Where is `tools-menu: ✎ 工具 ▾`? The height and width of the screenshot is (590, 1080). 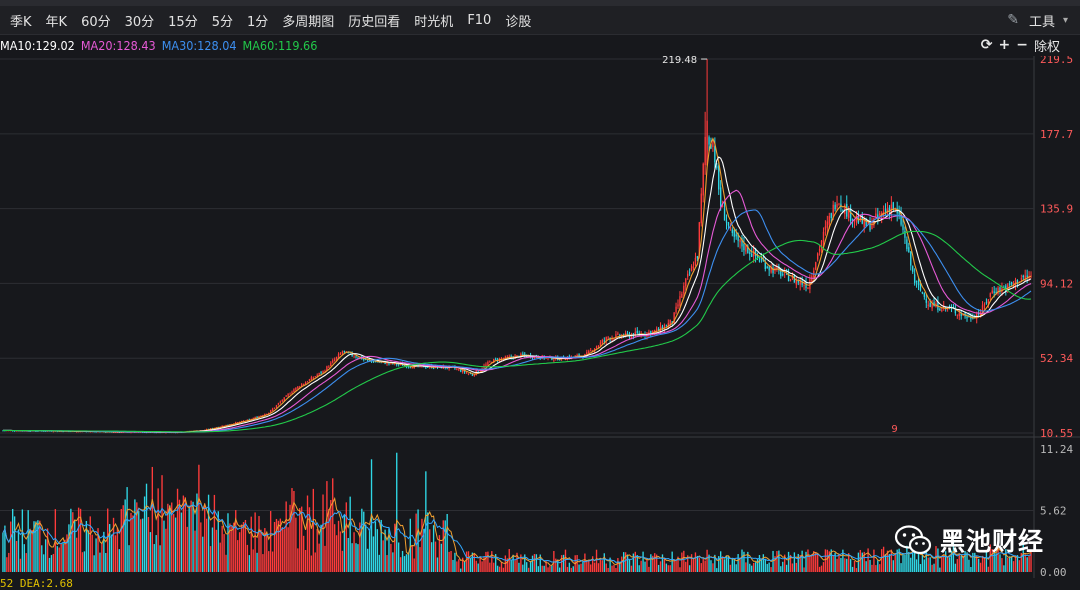
tools-menu: ✎ 工具 ▾ is located at coordinates (1037, 20).